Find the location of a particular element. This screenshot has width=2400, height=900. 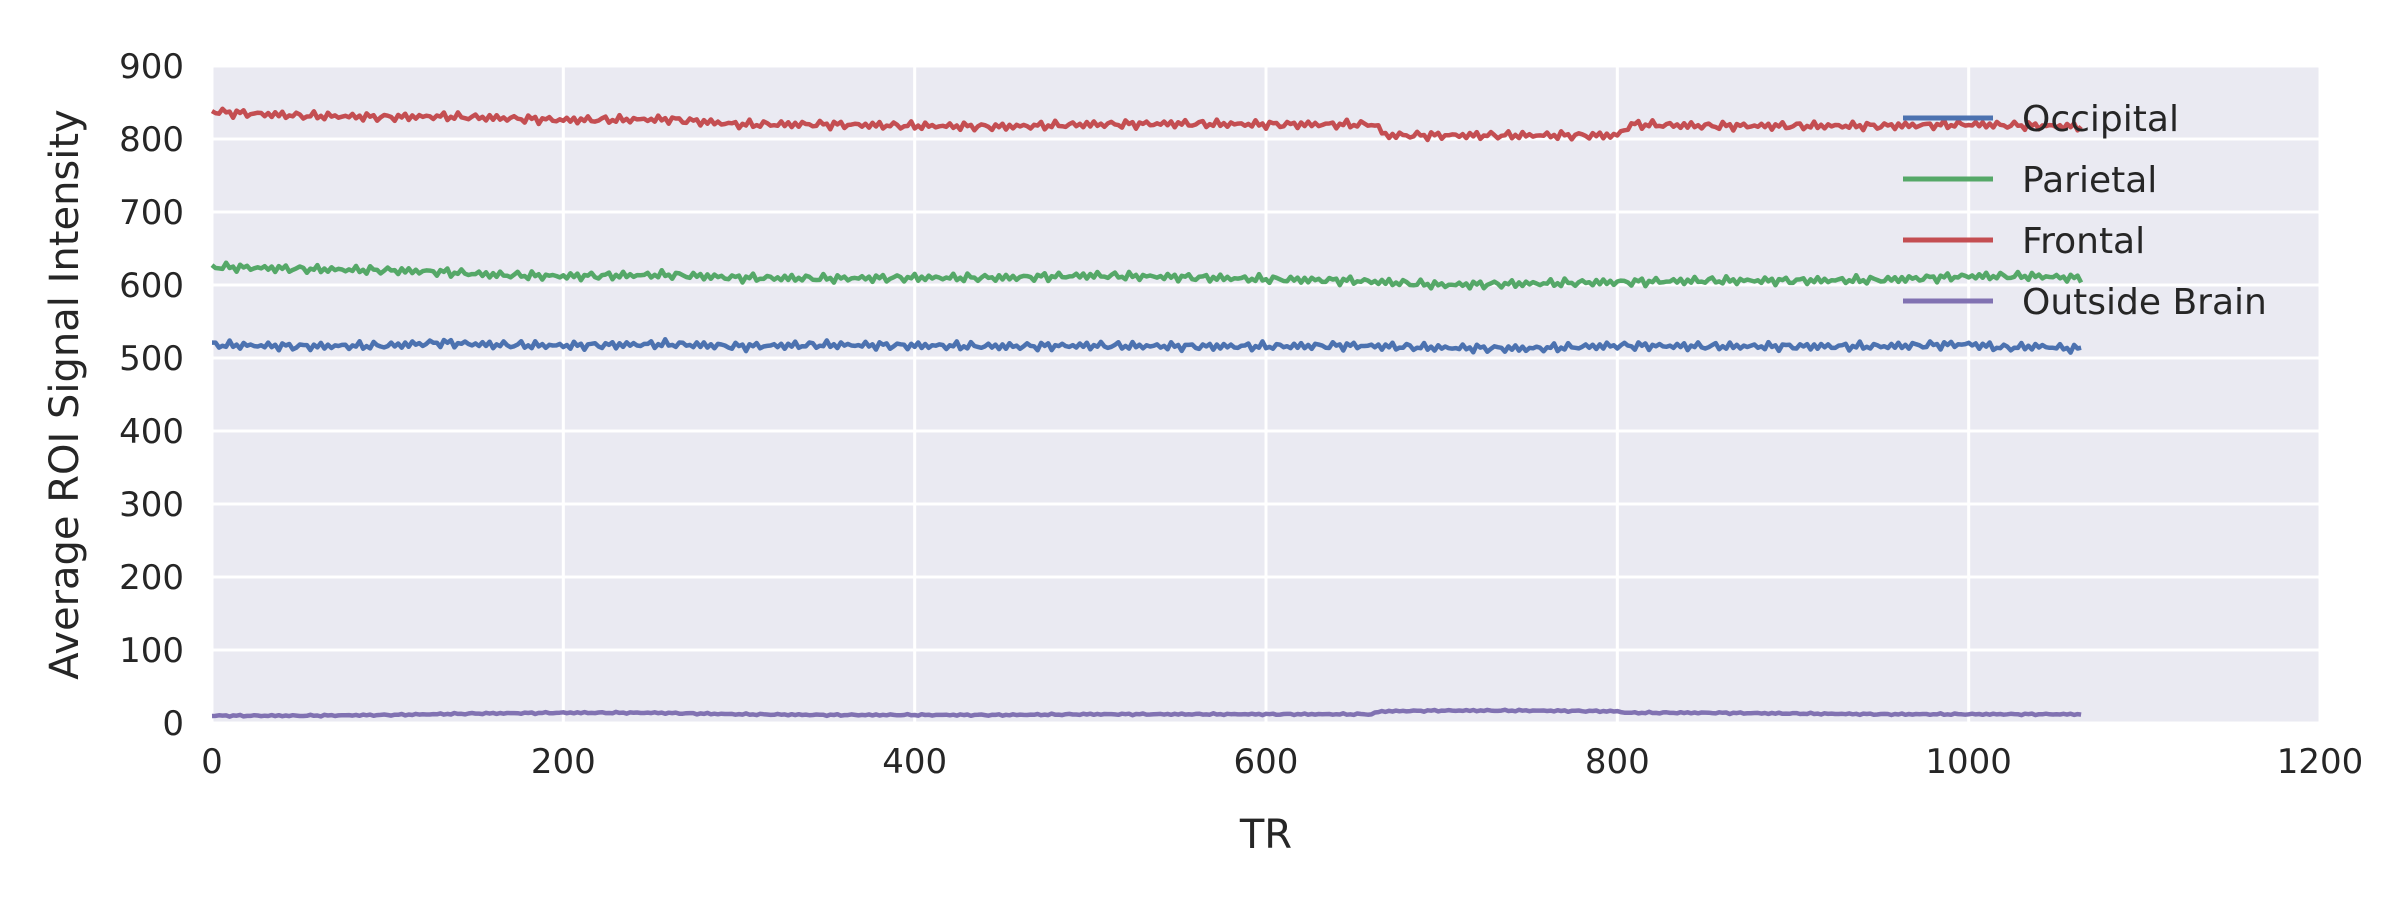

y-axis-label: Average ROI Signal Intensity is located at coordinates (65, 394).